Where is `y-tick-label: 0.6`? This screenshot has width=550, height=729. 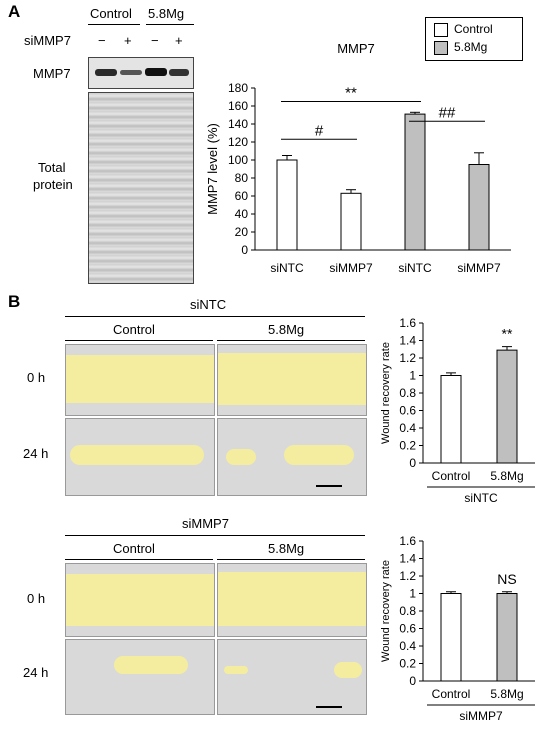
y-tick-label: 0.6 is located at coordinates (407, 411).